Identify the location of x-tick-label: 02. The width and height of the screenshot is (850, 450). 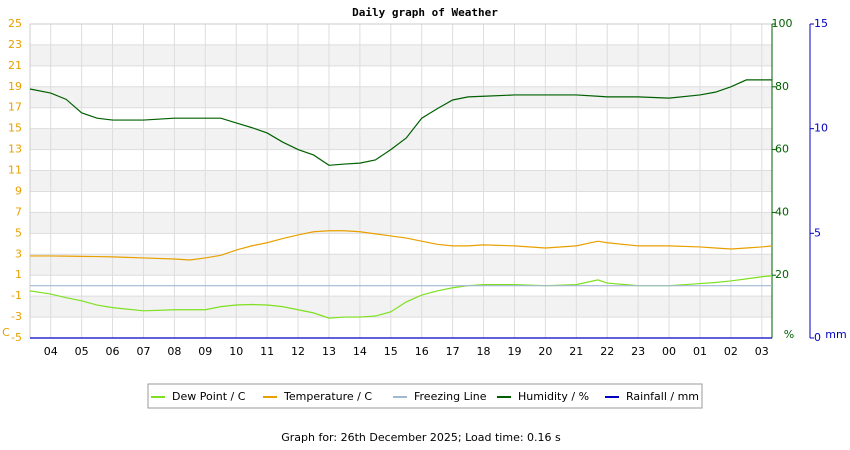
(731, 351).